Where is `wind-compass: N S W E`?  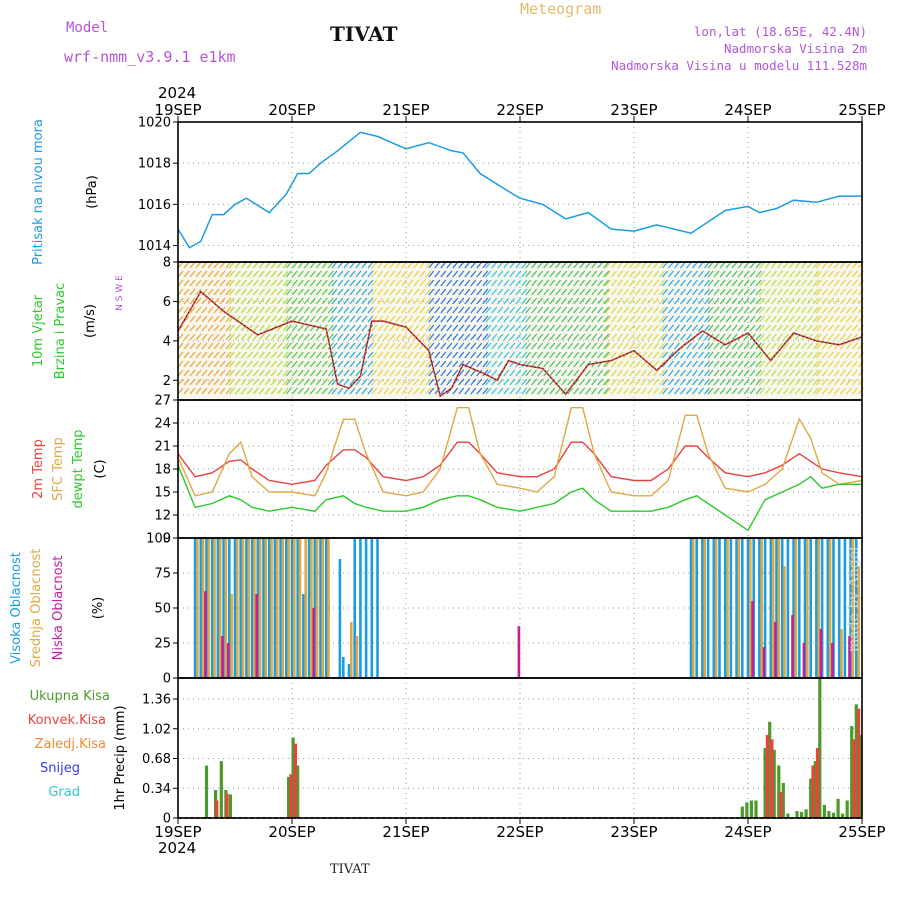 wind-compass: N S W E is located at coordinates (120, 293).